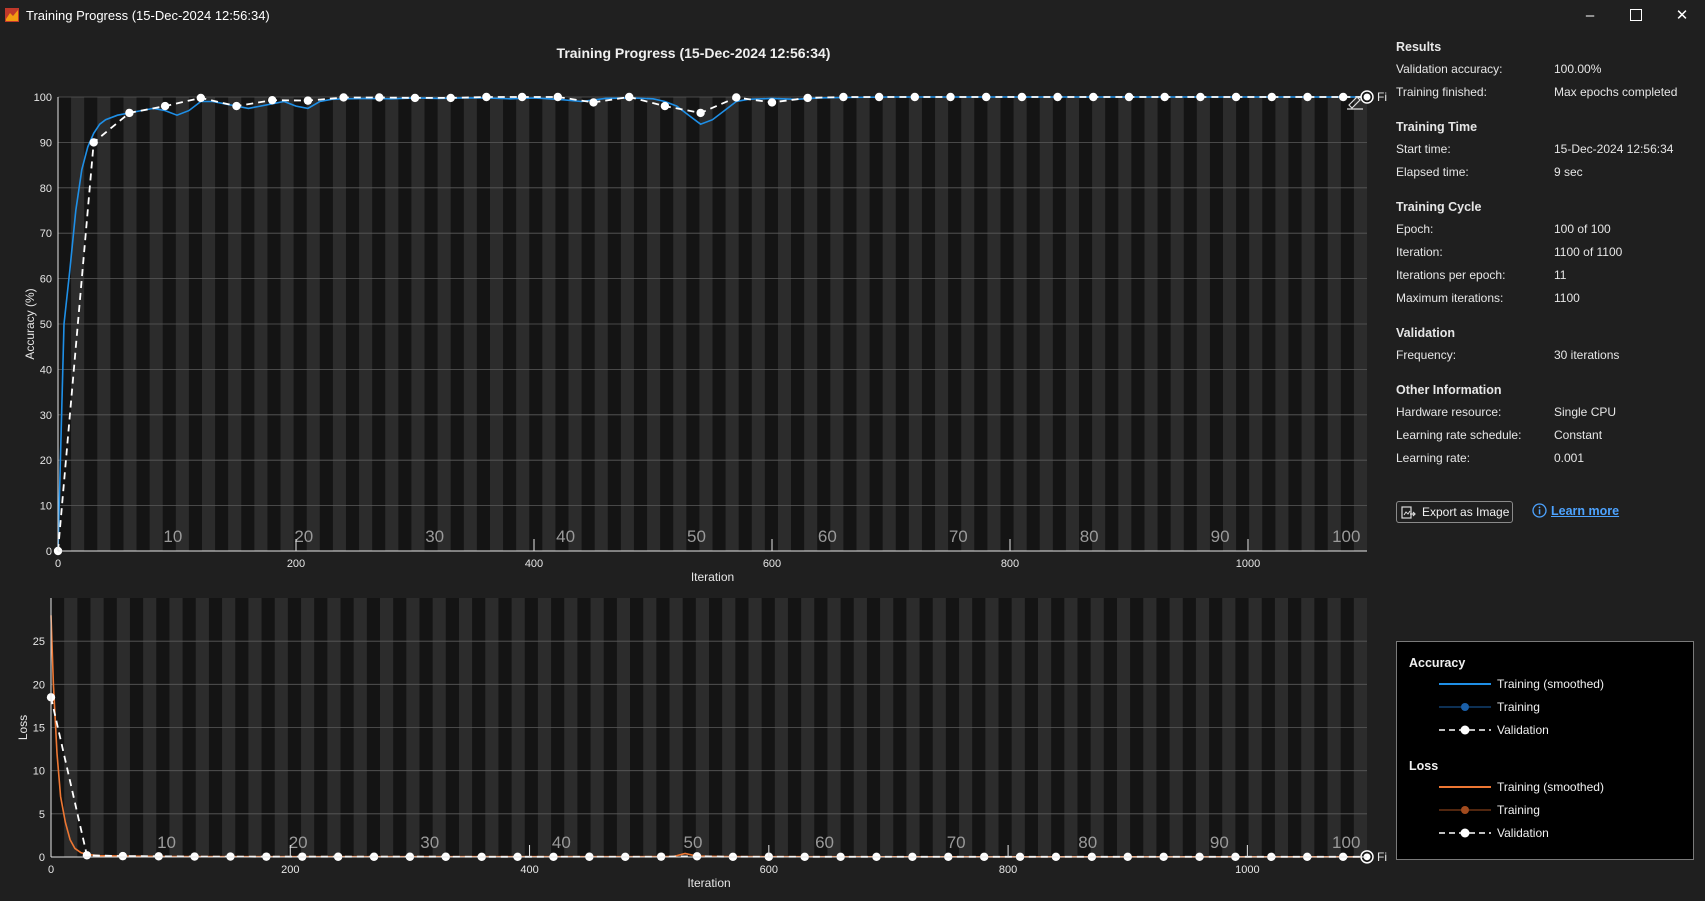 This screenshot has height=901, width=1705. Describe the element at coordinates (1585, 510) in the screenshot. I see `learn-more-link: Learn more` at that location.